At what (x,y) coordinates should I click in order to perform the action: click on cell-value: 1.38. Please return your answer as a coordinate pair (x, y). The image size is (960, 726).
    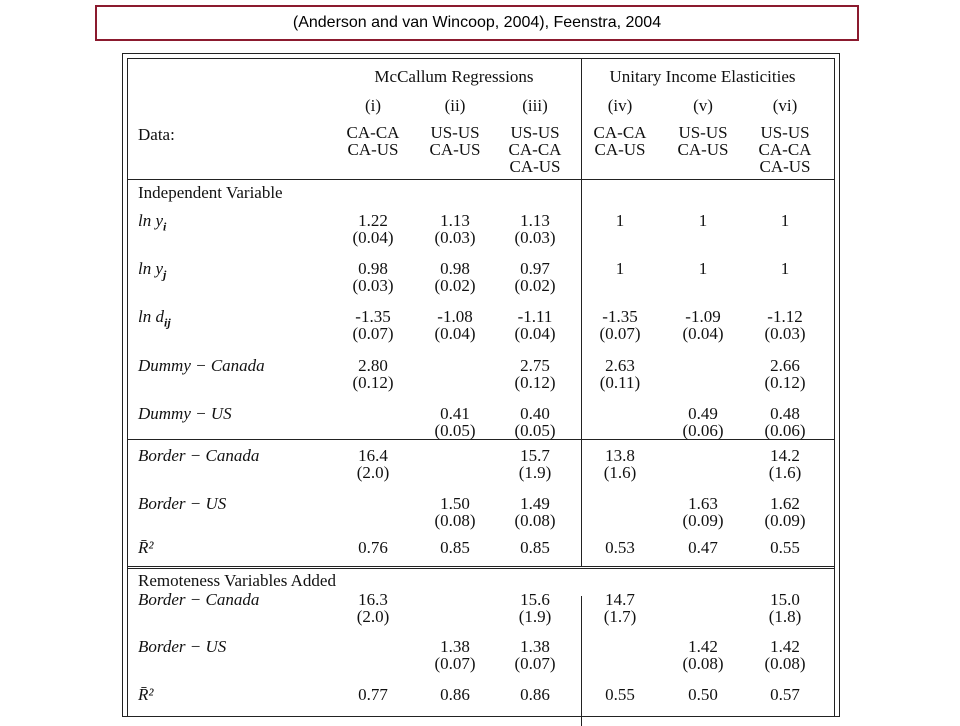
    Looking at the image, I should click on (535, 646).